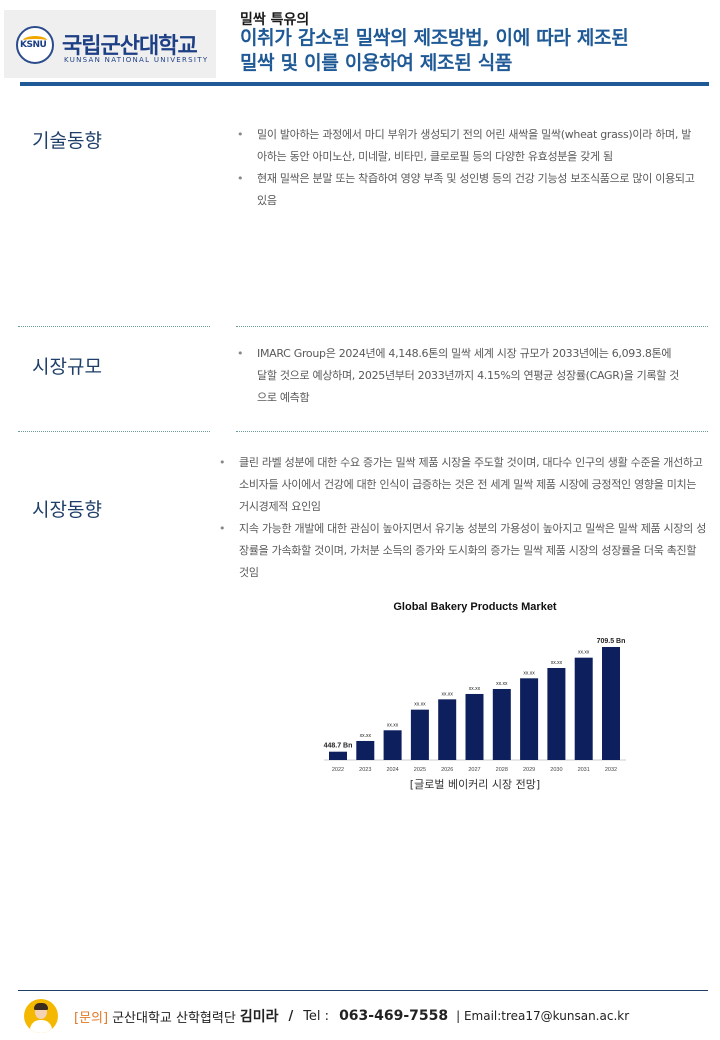 This screenshot has height=1040, width=720. Describe the element at coordinates (419, 734) in the screenshot. I see `bar-2025` at that location.